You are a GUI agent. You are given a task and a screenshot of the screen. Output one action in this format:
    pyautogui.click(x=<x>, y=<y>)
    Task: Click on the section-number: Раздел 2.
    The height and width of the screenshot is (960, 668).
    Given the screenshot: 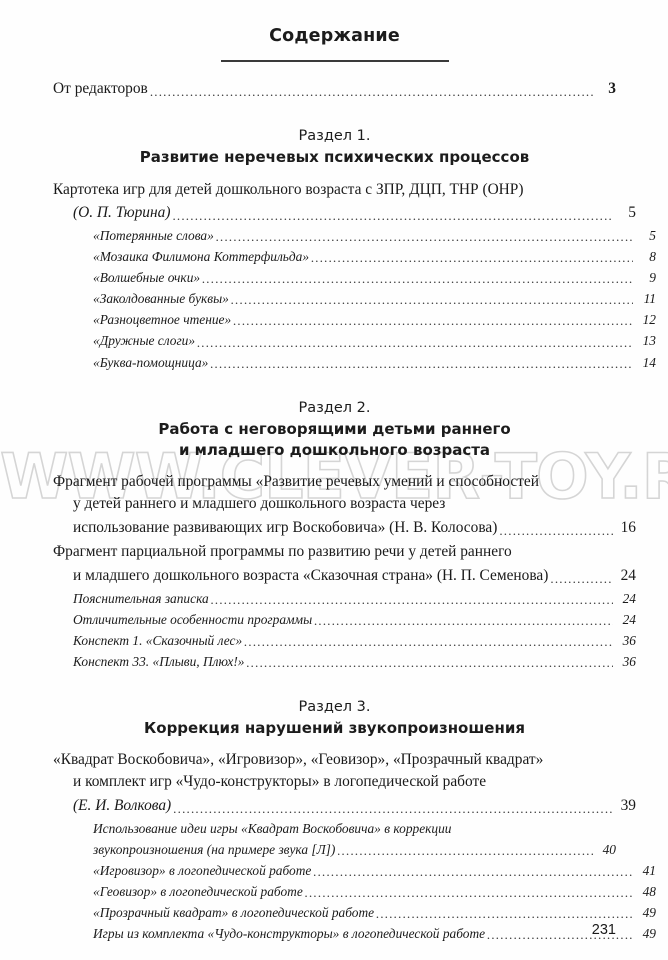 What is the action you would take?
    pyautogui.click(x=334, y=407)
    